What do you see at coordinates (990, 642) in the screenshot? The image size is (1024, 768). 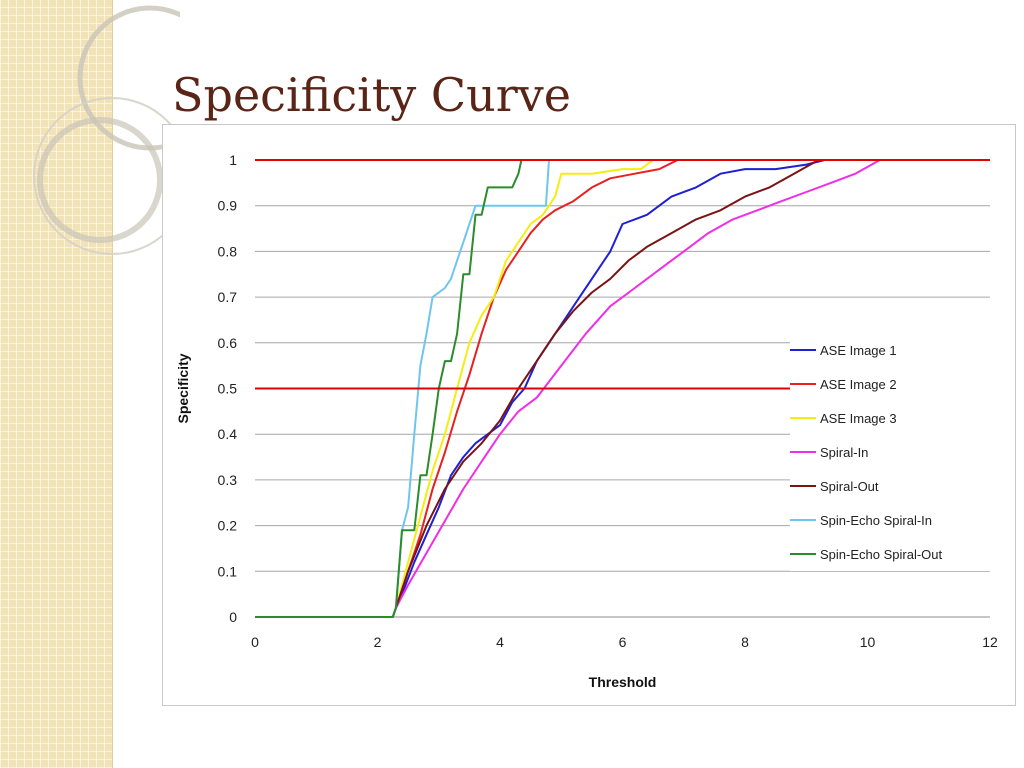 I see `x-tick-label: 12` at bounding box center [990, 642].